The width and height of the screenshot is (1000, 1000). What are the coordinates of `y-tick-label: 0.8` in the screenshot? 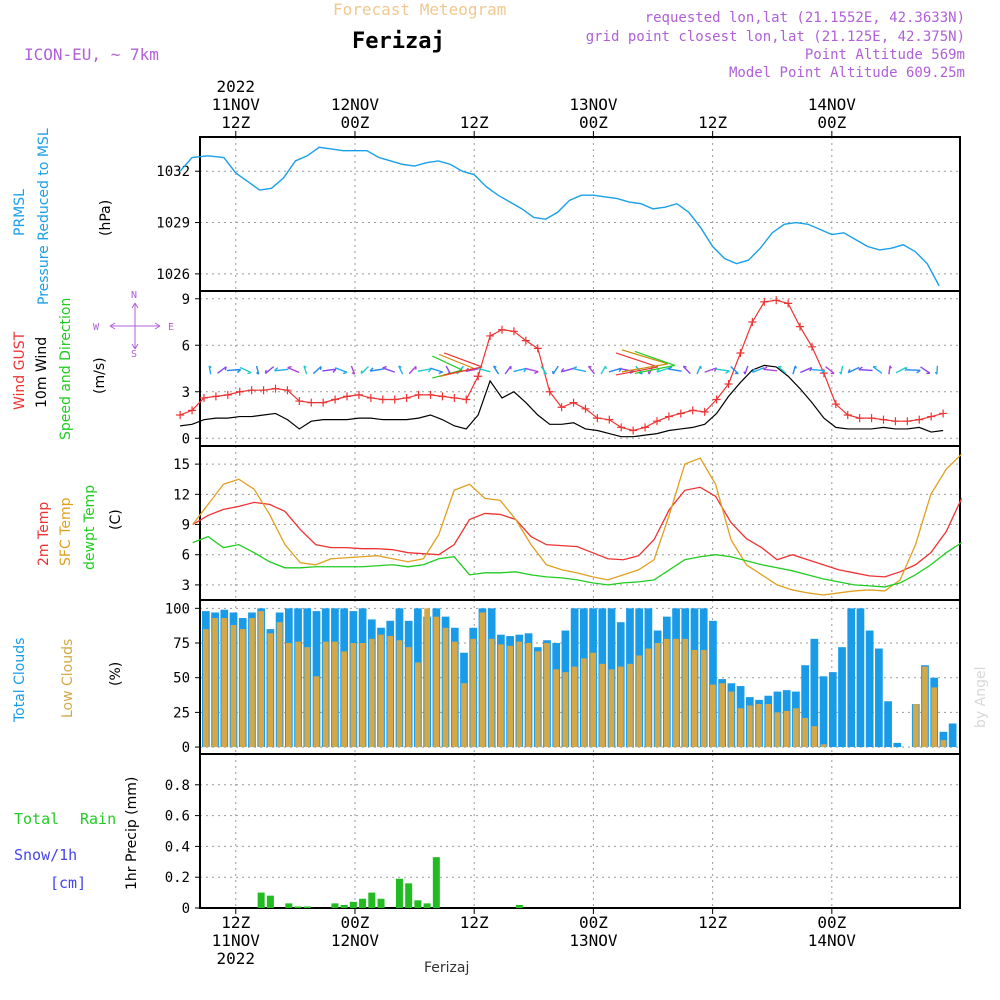 It's located at (177, 786).